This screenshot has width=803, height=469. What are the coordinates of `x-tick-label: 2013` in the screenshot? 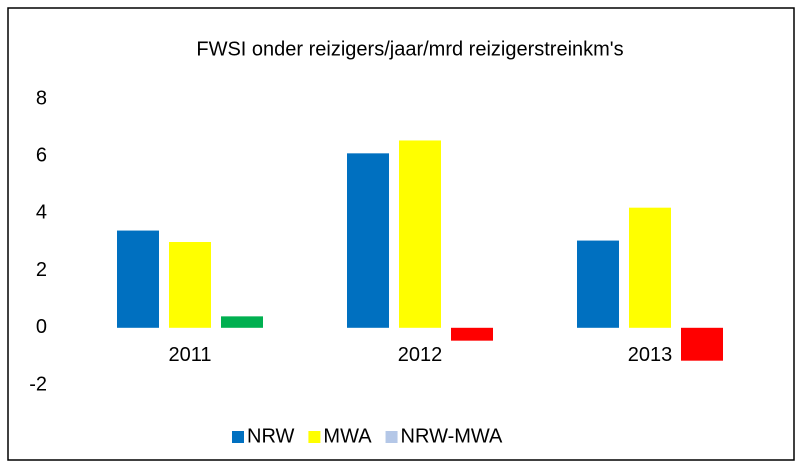 It's located at (650, 355).